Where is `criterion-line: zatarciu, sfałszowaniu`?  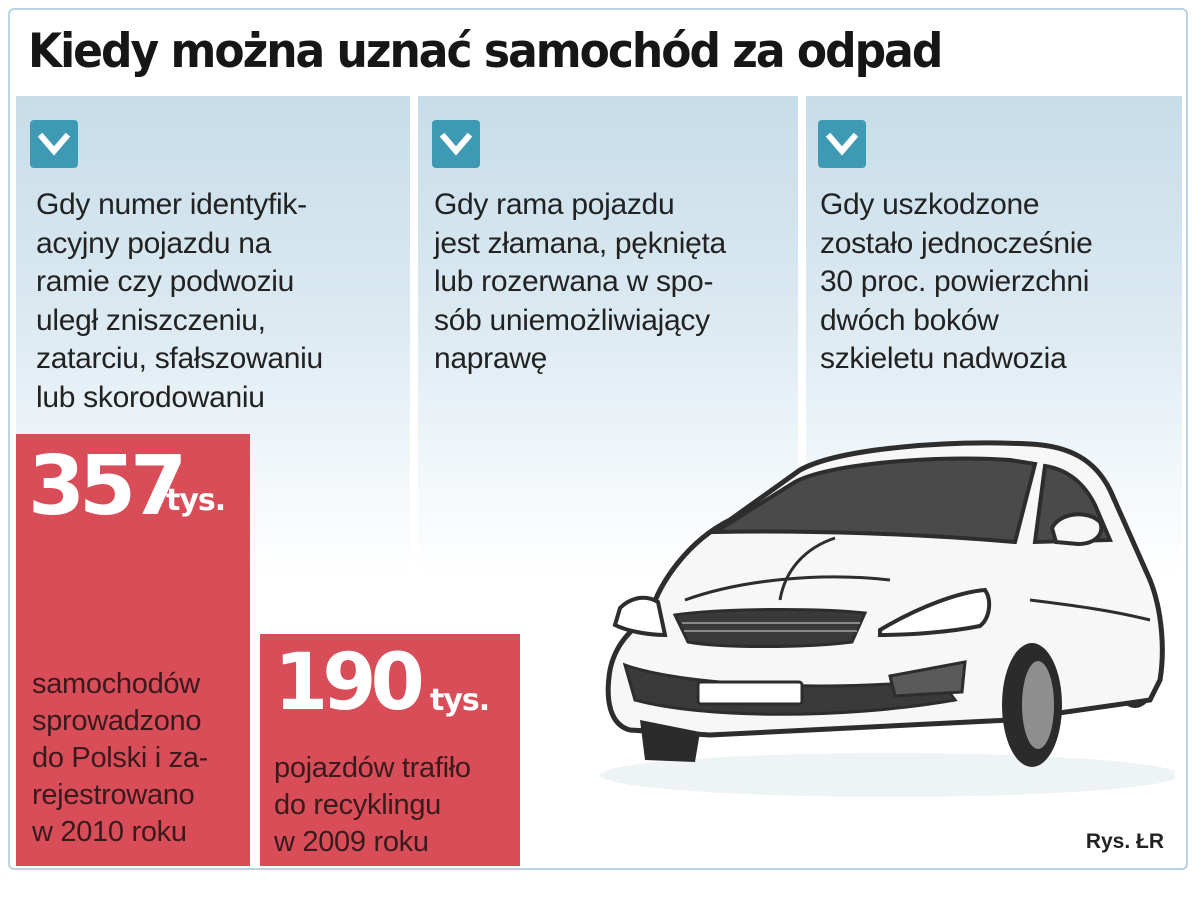
criterion-line: zatarciu, sfałszowaniu is located at coordinates (179, 358).